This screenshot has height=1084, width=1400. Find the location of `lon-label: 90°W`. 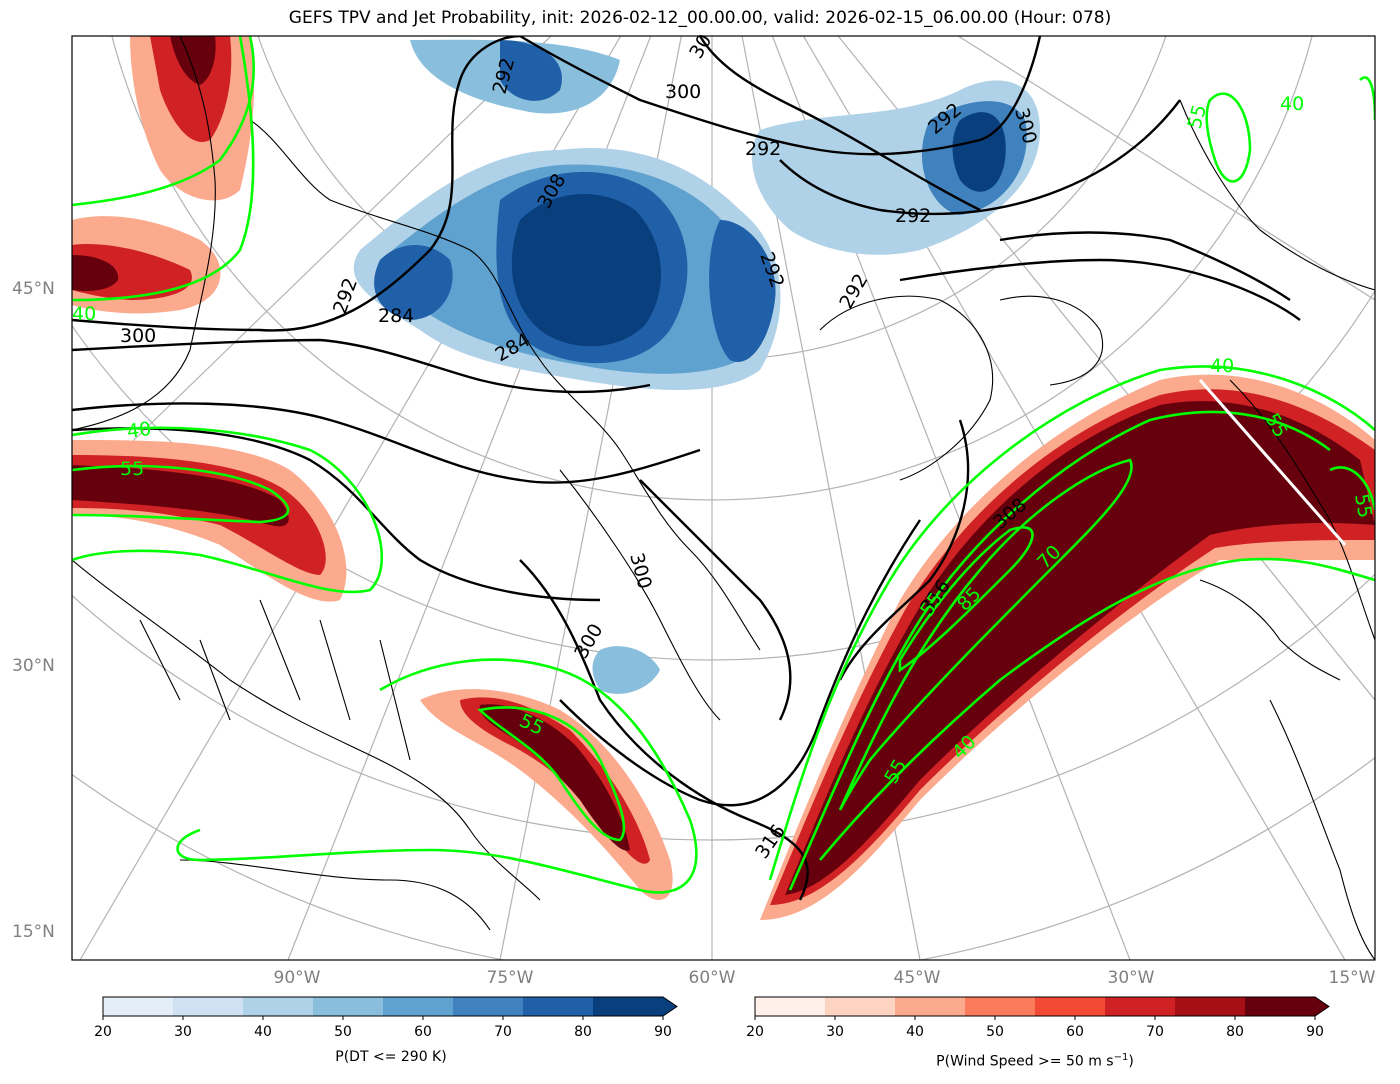

lon-label: 90°W is located at coordinates (297, 978).